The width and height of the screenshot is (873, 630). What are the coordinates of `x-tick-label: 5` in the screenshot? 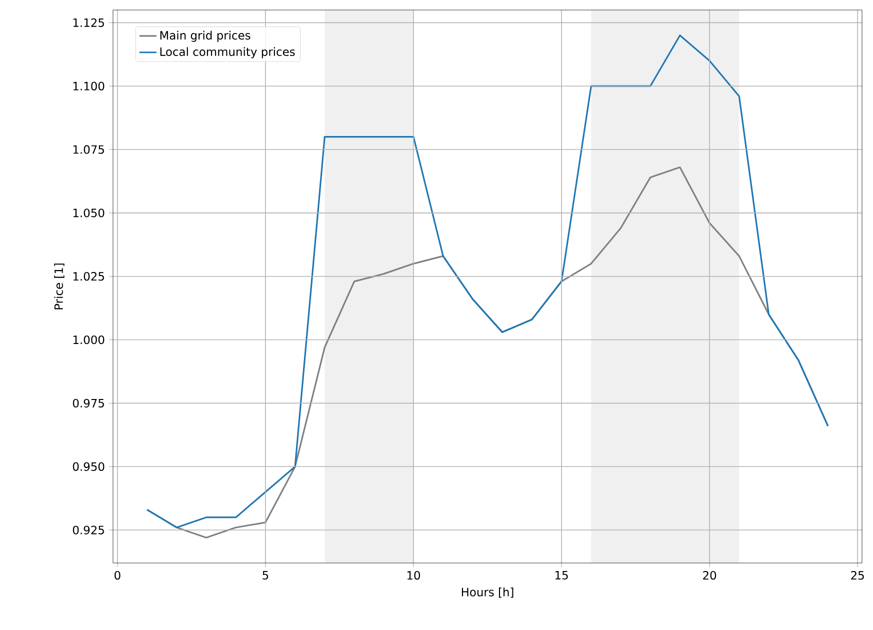 It's located at (265, 575).